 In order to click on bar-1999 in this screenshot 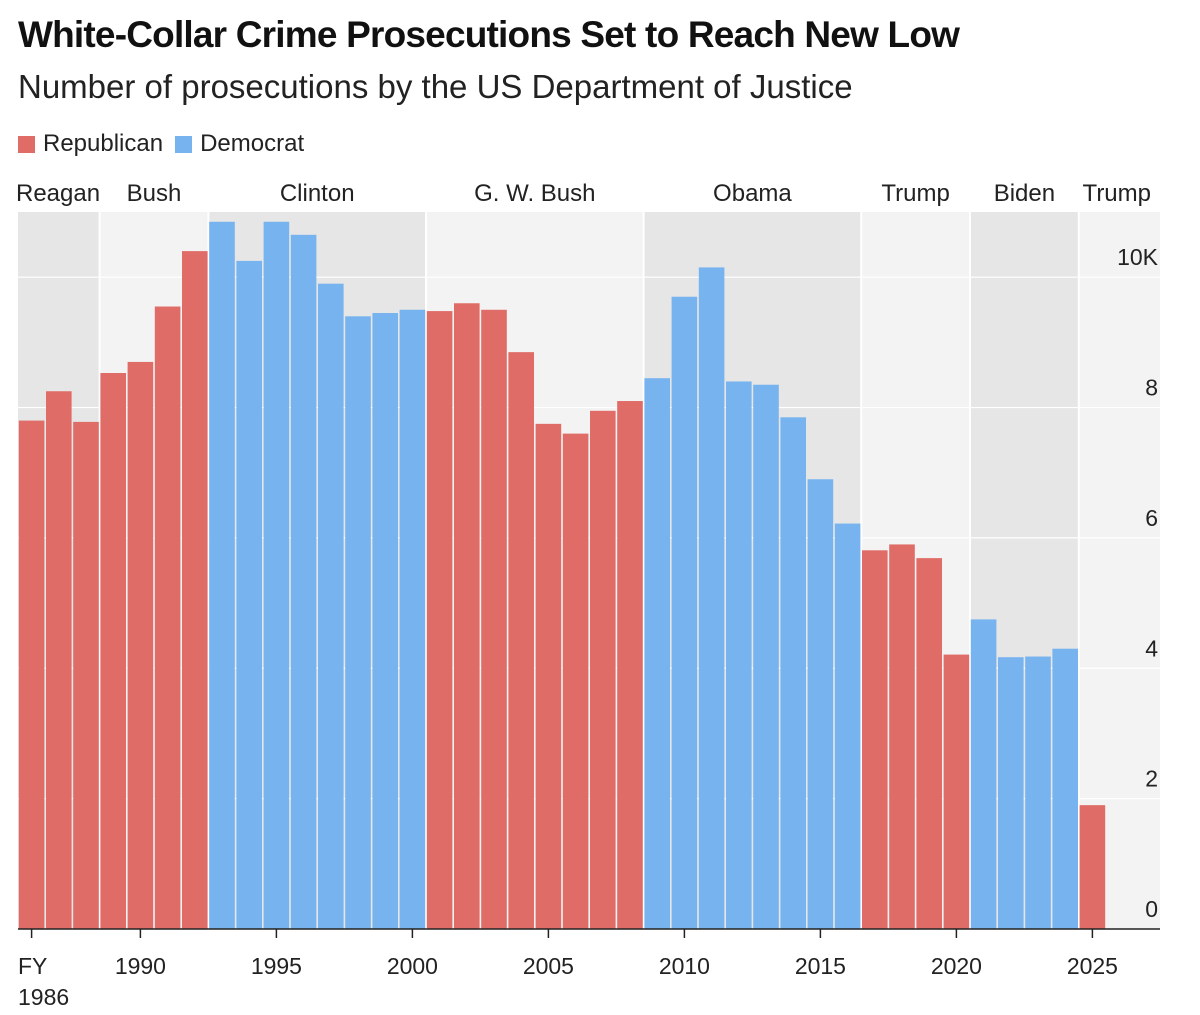, I will do `click(385, 621)`.